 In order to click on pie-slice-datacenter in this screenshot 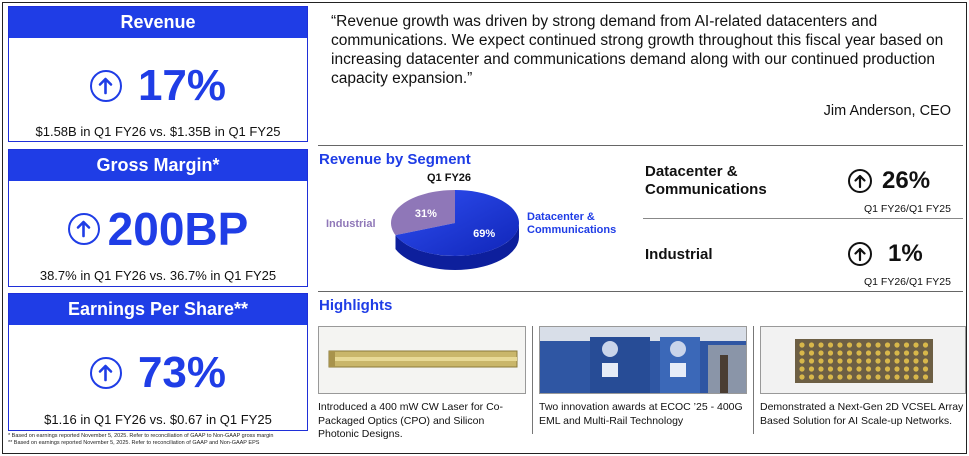, I will do `click(457, 223)`.